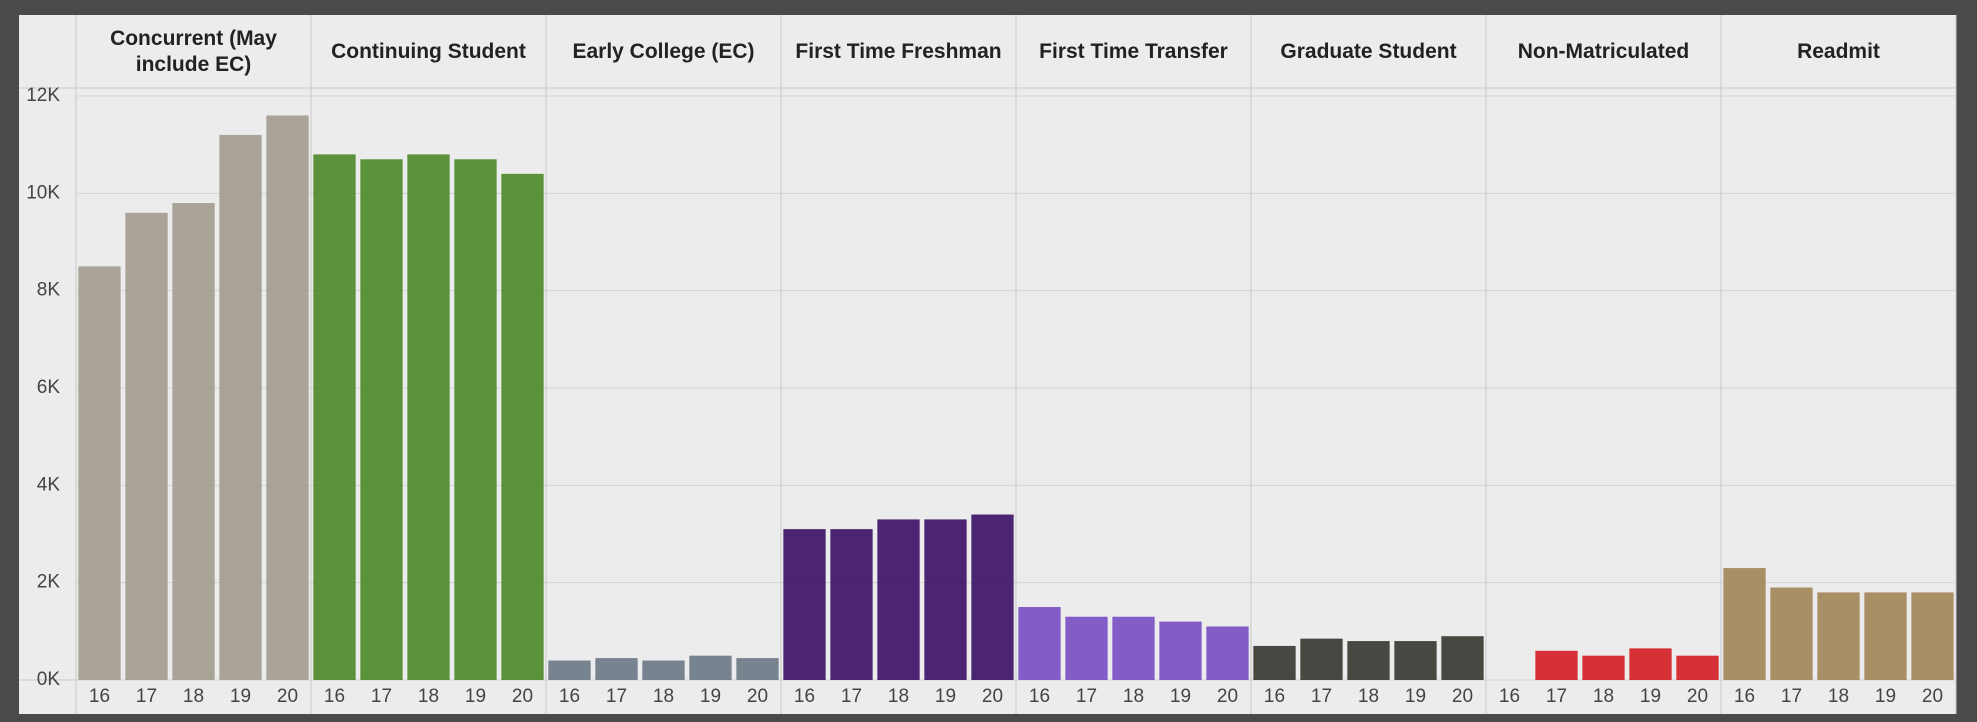 This screenshot has width=1977, height=722. Describe the element at coordinates (49, 582) in the screenshot. I see `y-tick-label: 2K` at that location.